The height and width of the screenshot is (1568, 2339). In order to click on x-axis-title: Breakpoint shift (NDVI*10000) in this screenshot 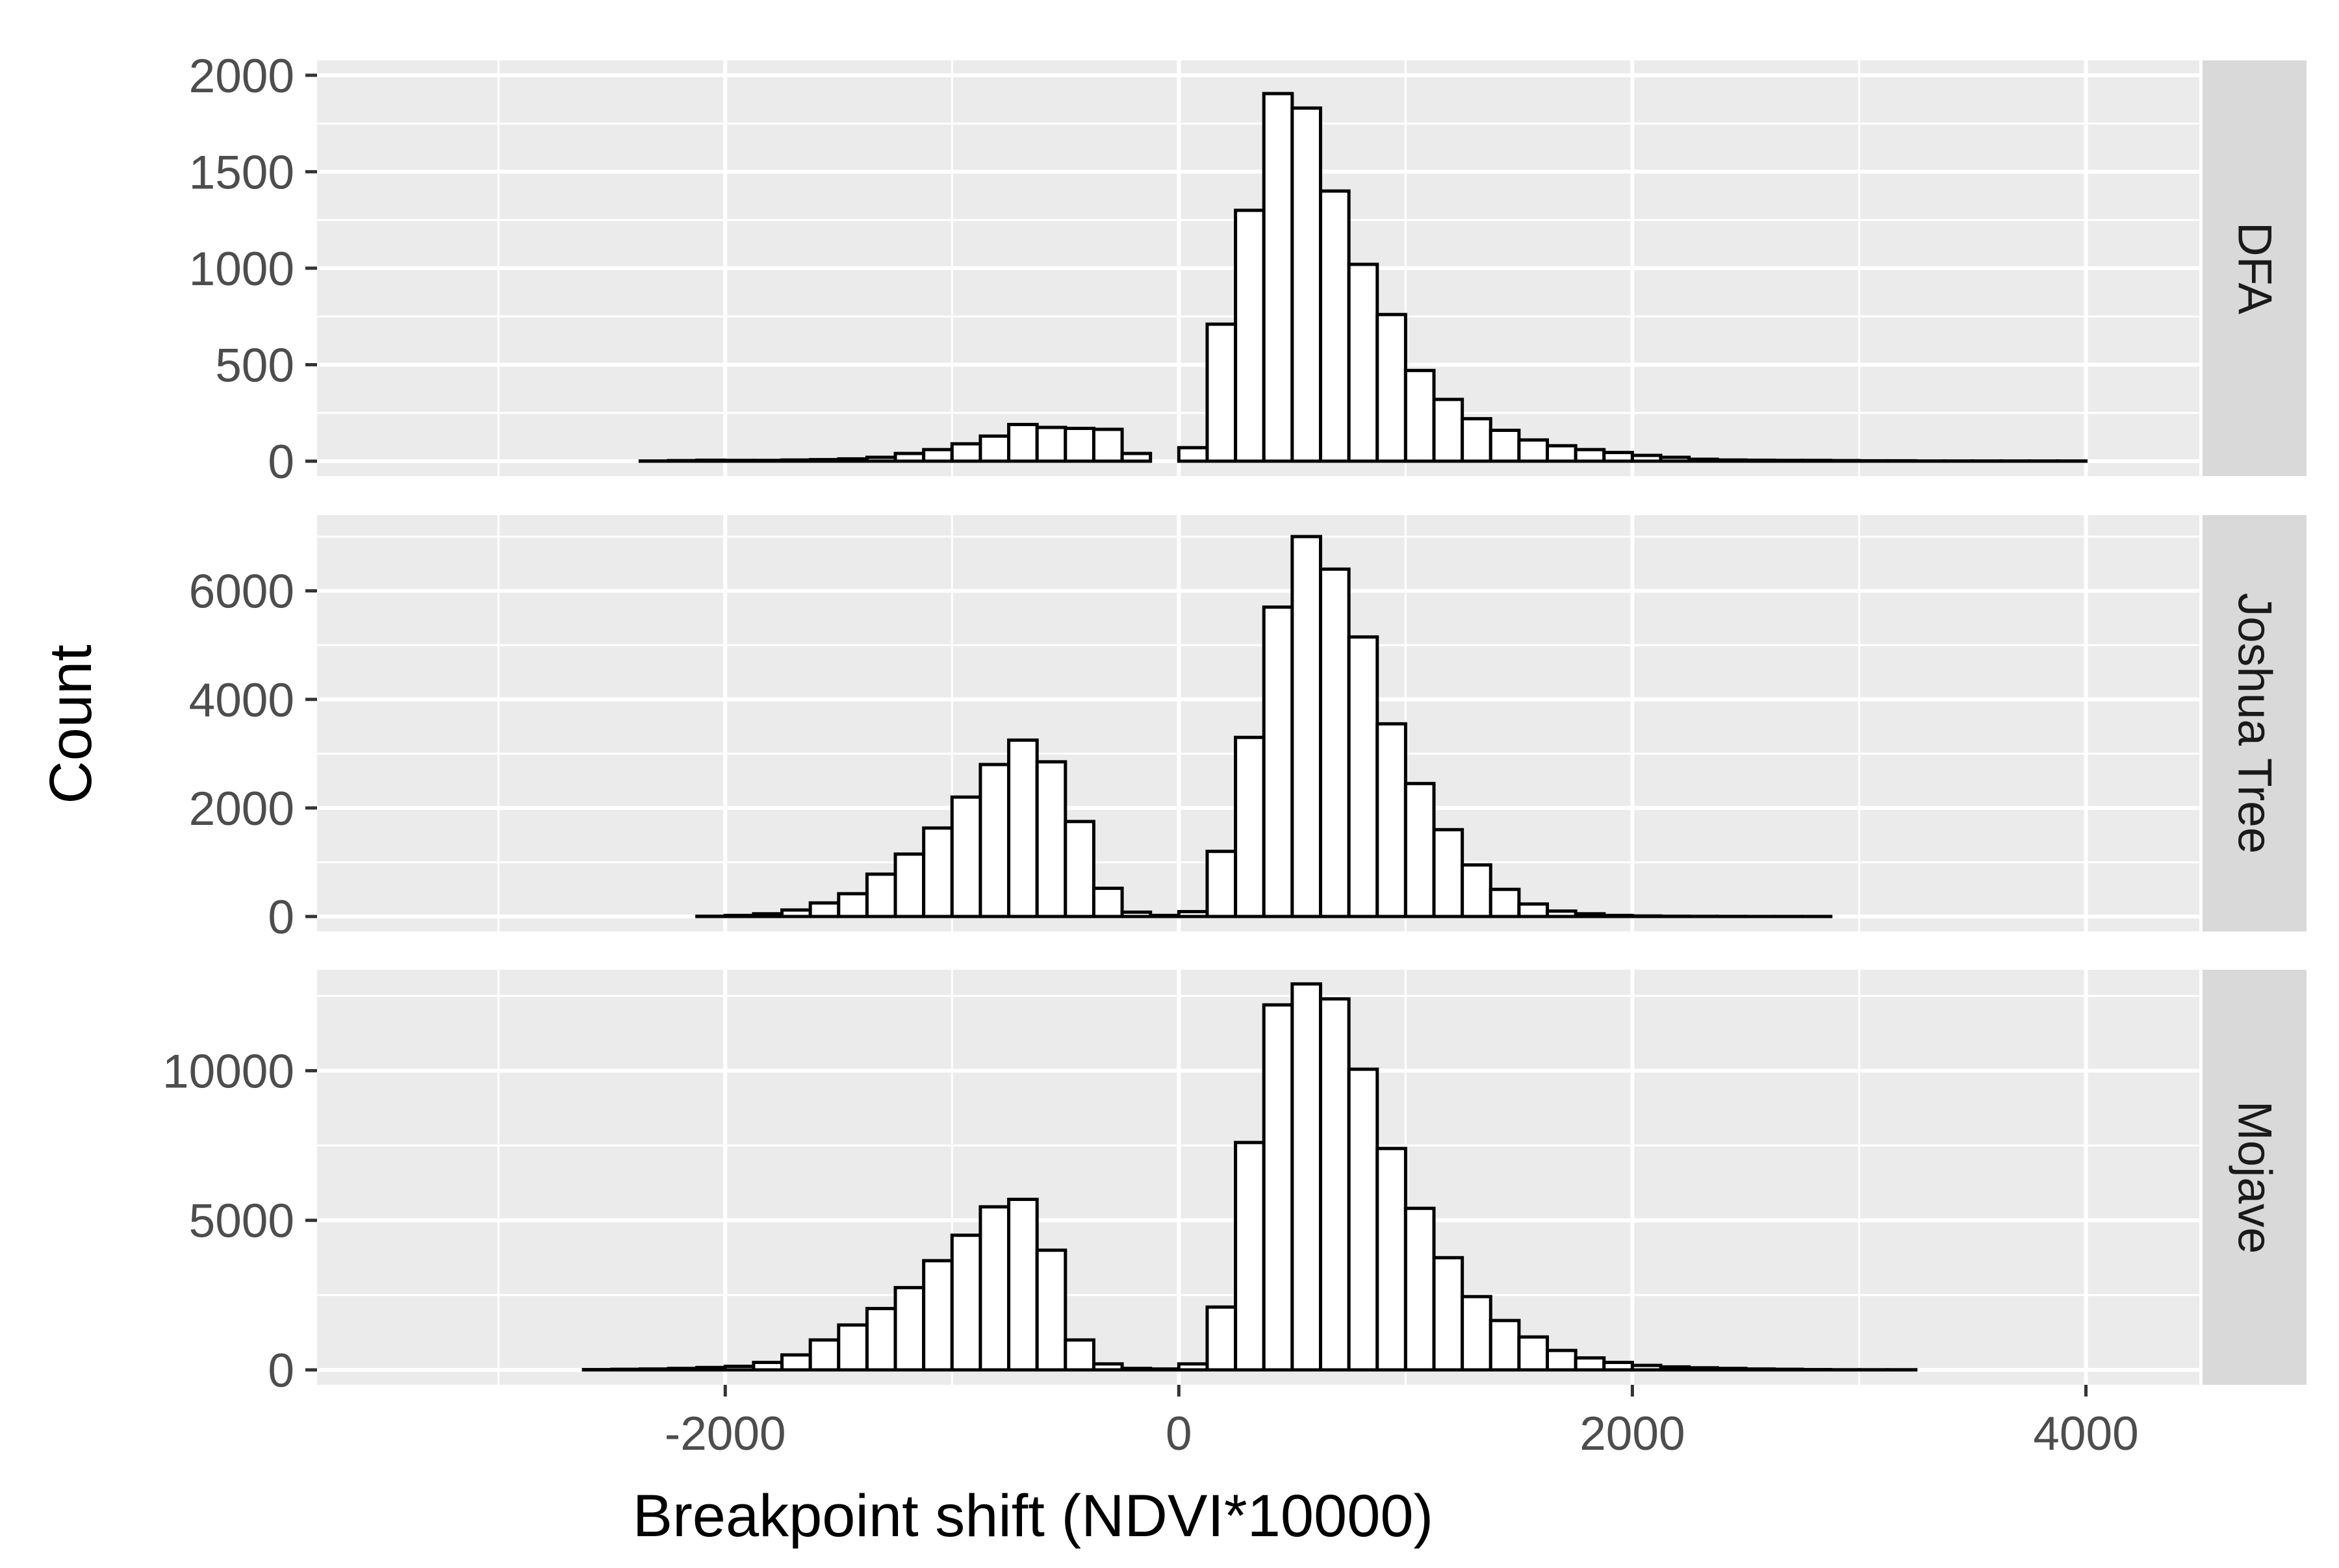, I will do `click(1033, 1516)`.